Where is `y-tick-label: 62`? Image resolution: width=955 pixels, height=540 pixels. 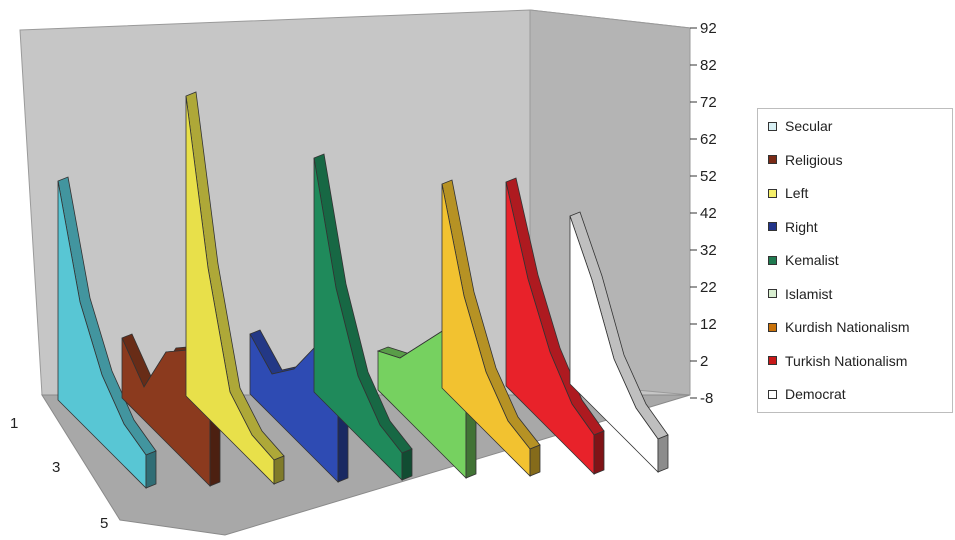 y-tick-label: 62 is located at coordinates (708, 139).